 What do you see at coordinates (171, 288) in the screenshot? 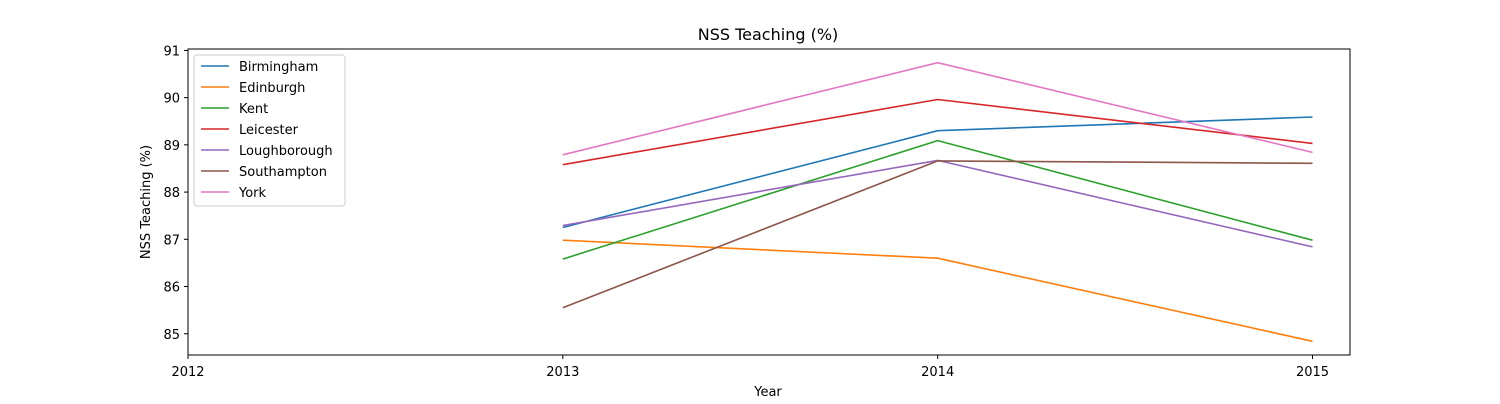
I see `y-tick-label: 86` at bounding box center [171, 288].